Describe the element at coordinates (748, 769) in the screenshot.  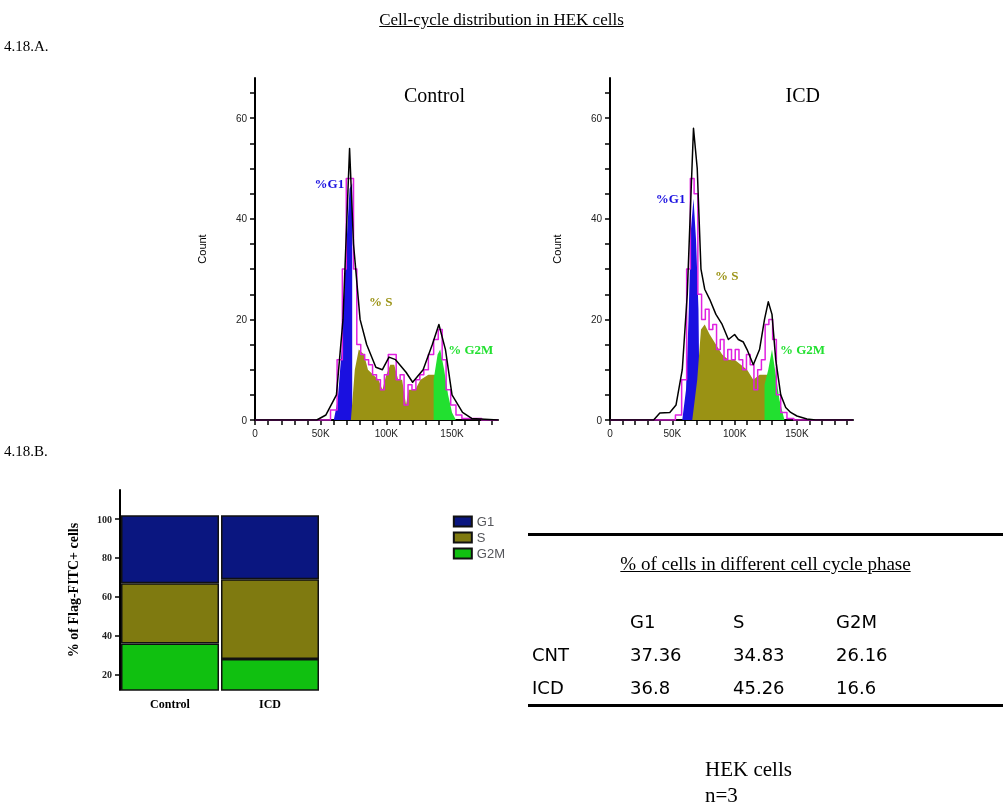
I see `text: HEK cells` at that location.